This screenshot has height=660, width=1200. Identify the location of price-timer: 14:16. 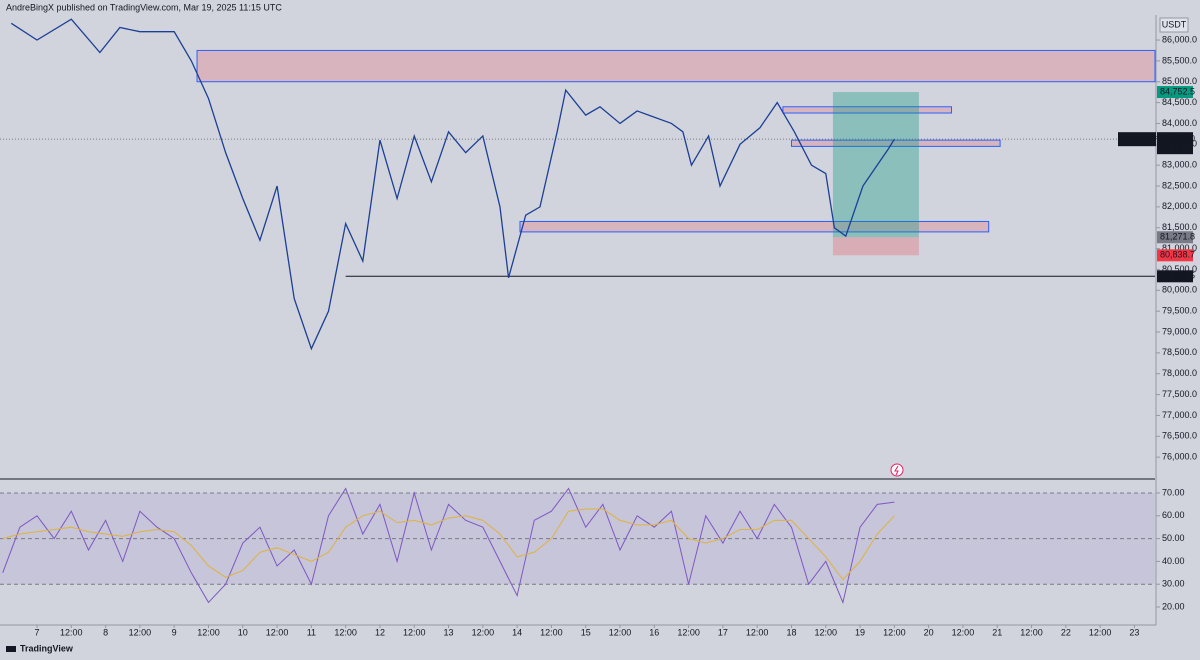
(1171, 148).